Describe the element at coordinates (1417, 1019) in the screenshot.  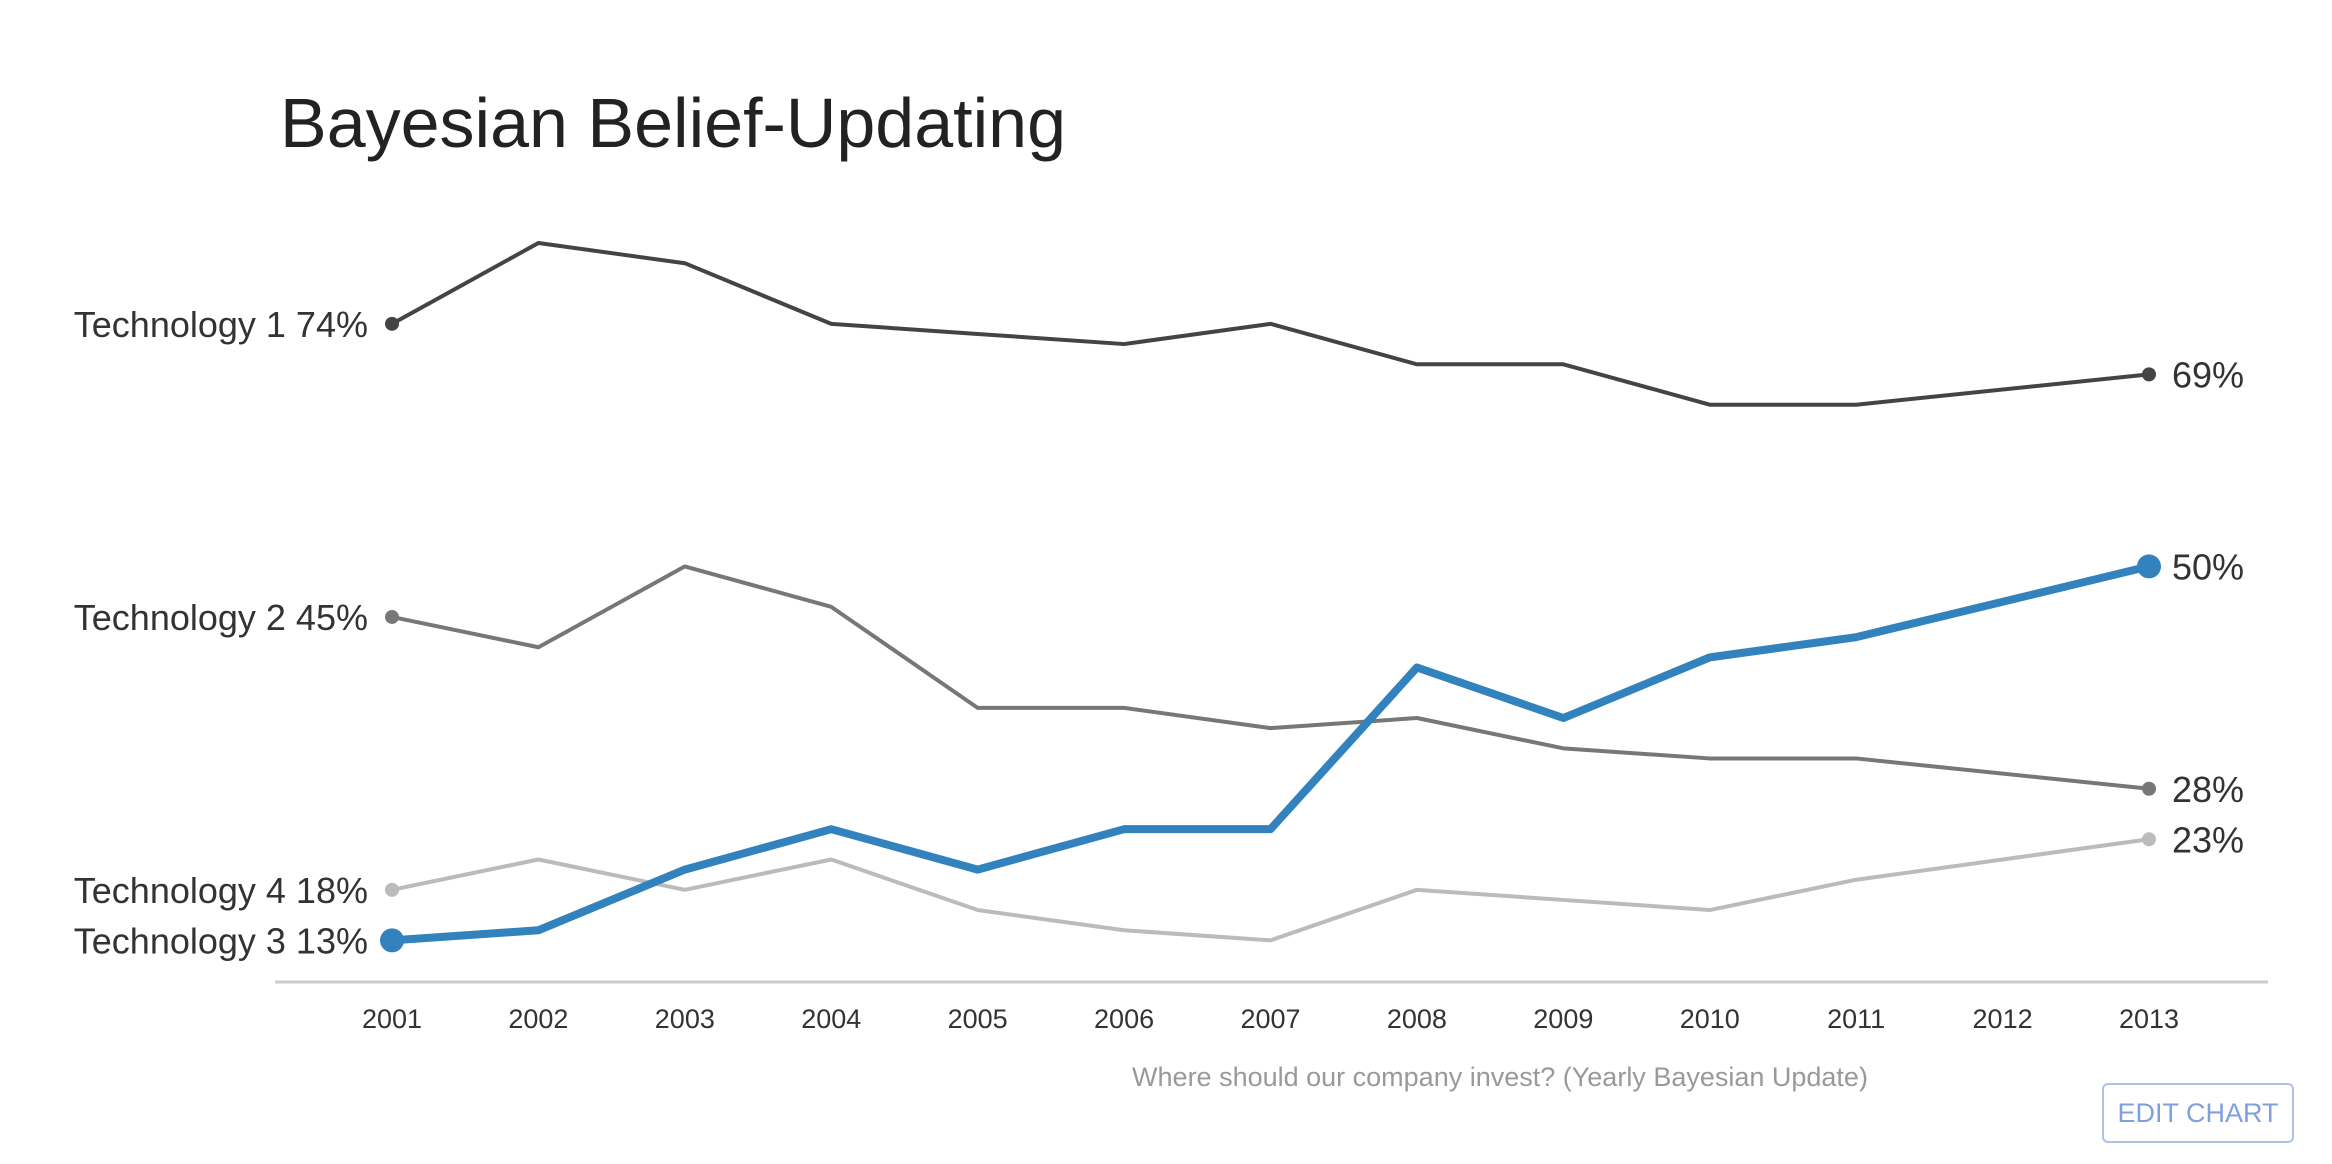
I see `x-tick-2008: 2008` at that location.